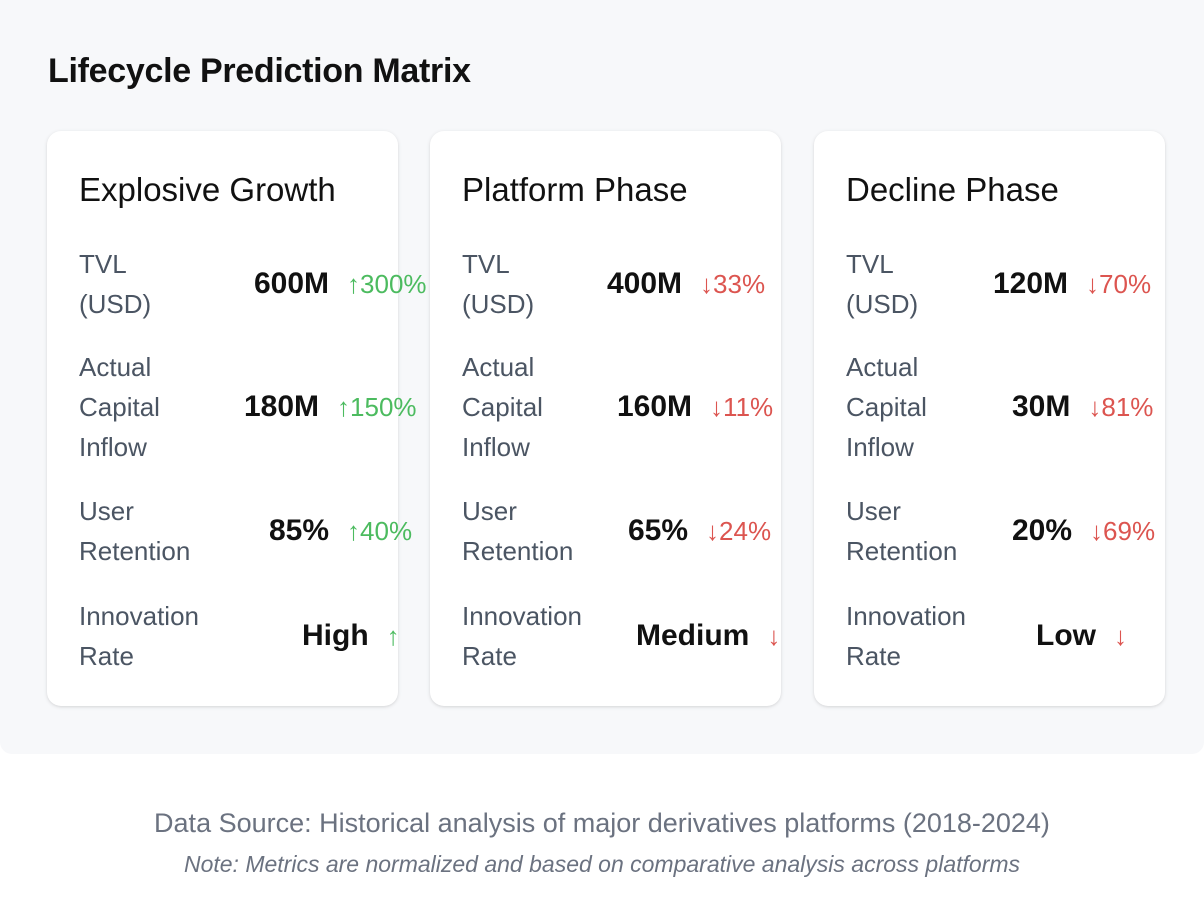  Describe the element at coordinates (733, 283) in the screenshot. I see `trend-down-change: ↓33%` at that location.